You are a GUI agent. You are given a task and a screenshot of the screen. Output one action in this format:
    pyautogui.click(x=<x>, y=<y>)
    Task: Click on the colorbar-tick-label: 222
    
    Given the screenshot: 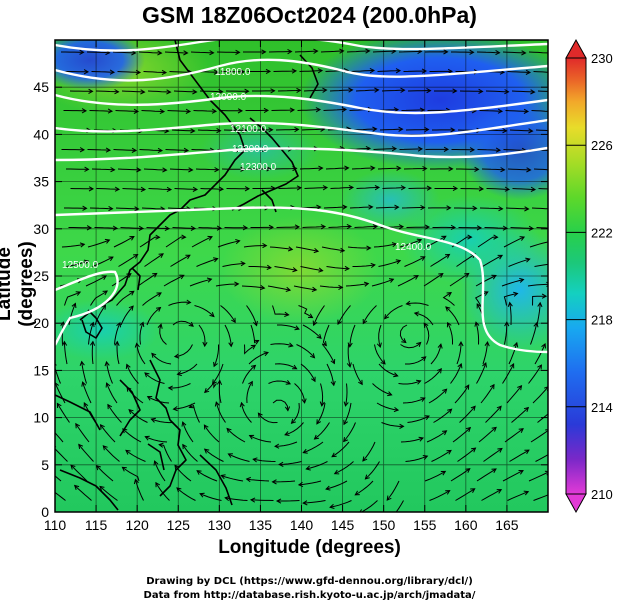 What is the action you would take?
    pyautogui.click(x=602, y=232)
    